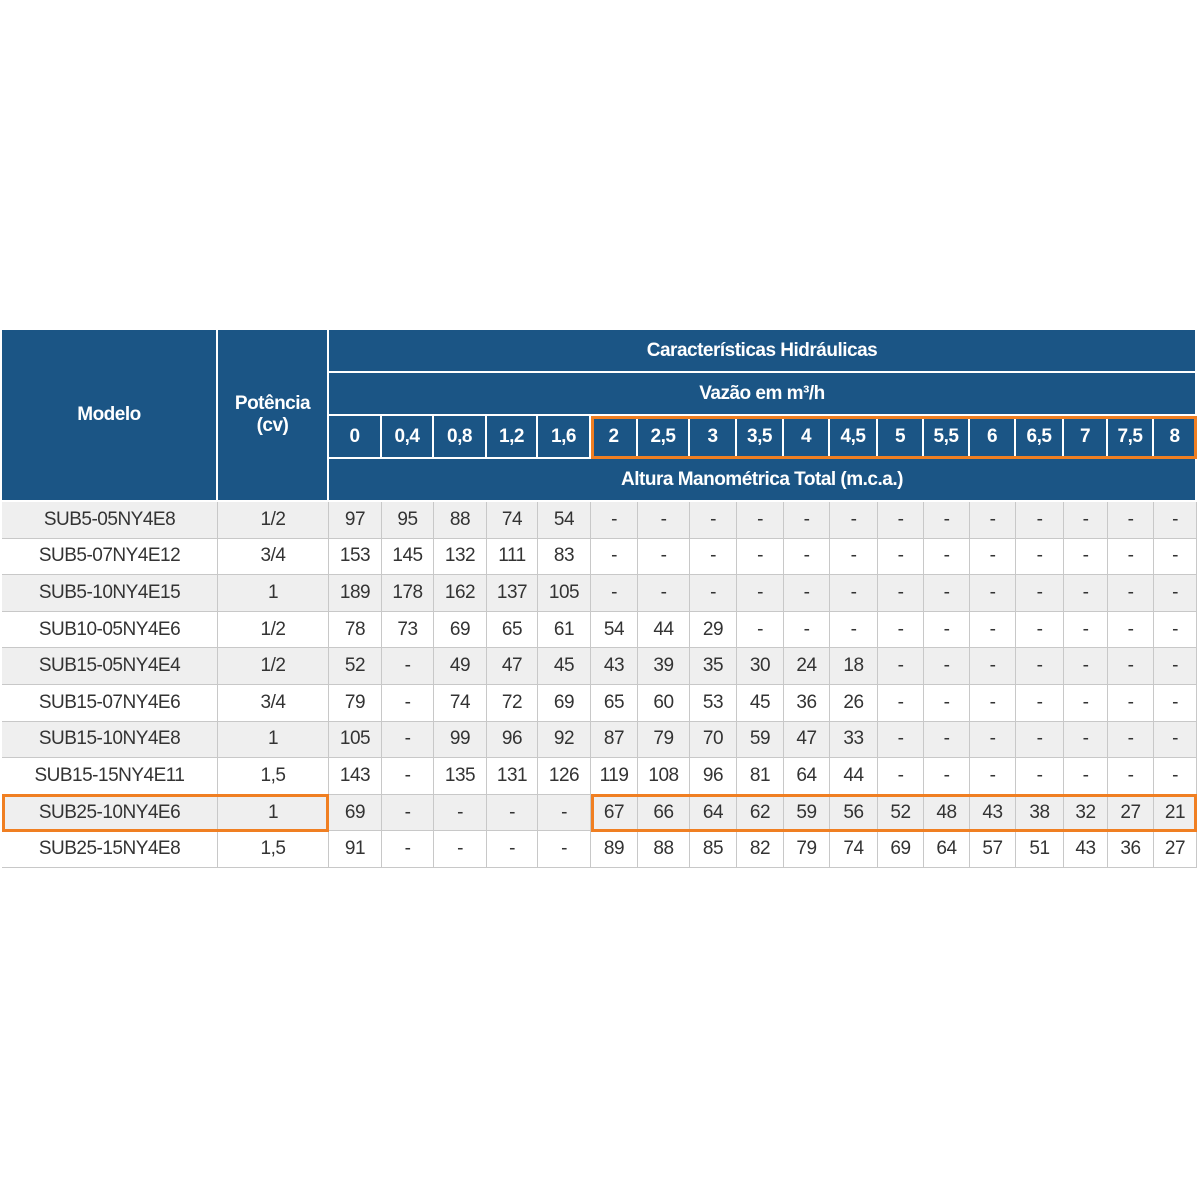  I want to click on value-cell: 56, so click(854, 813).